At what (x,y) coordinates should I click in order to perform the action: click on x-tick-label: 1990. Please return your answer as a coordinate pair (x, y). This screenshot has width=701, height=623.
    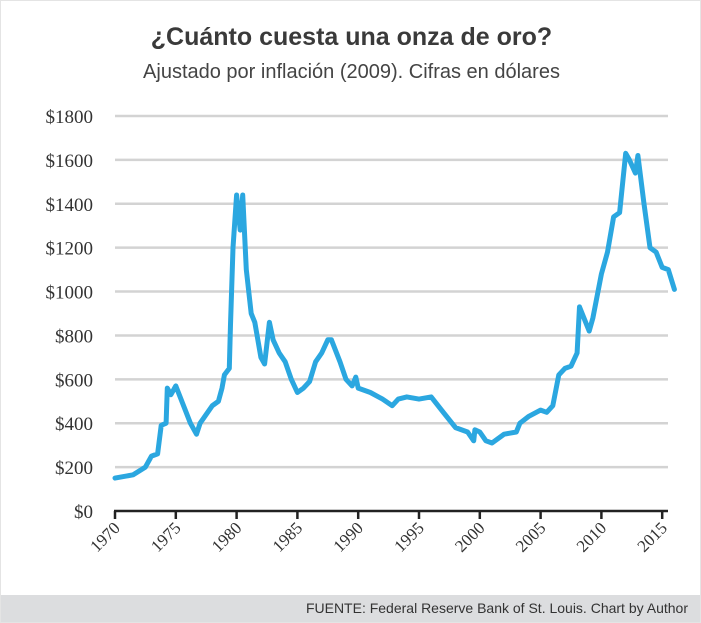
    Looking at the image, I should click on (348, 536).